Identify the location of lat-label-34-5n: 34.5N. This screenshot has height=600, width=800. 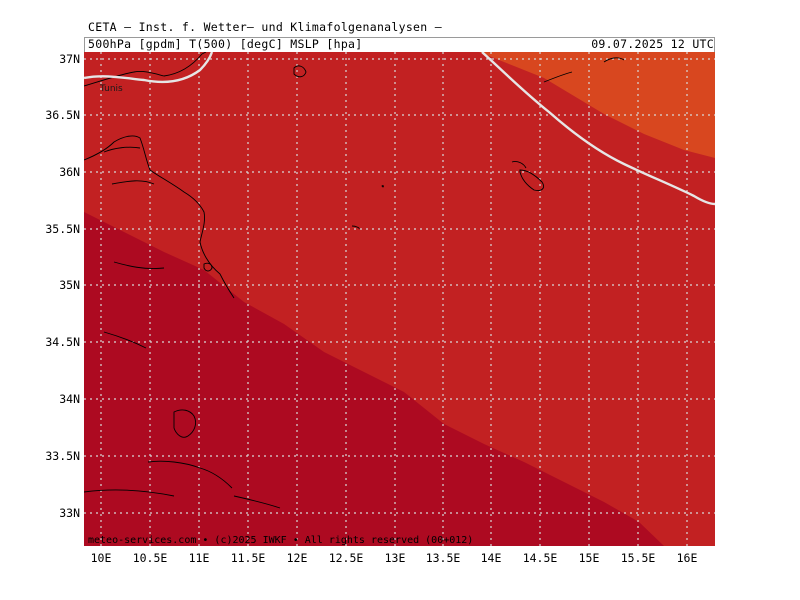
(62, 342).